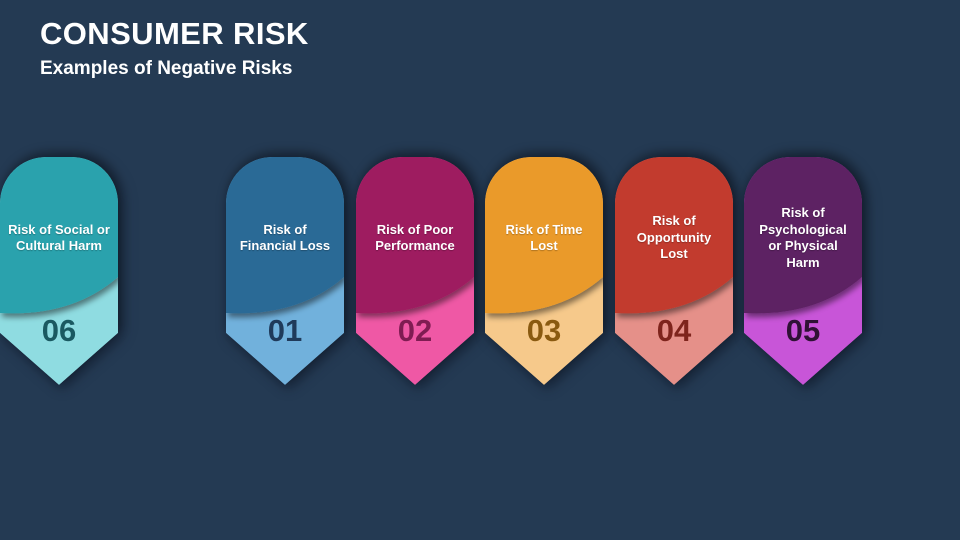 The width and height of the screenshot is (960, 540). I want to click on risk-label: Risk of Poor Performance, so click(415, 237).